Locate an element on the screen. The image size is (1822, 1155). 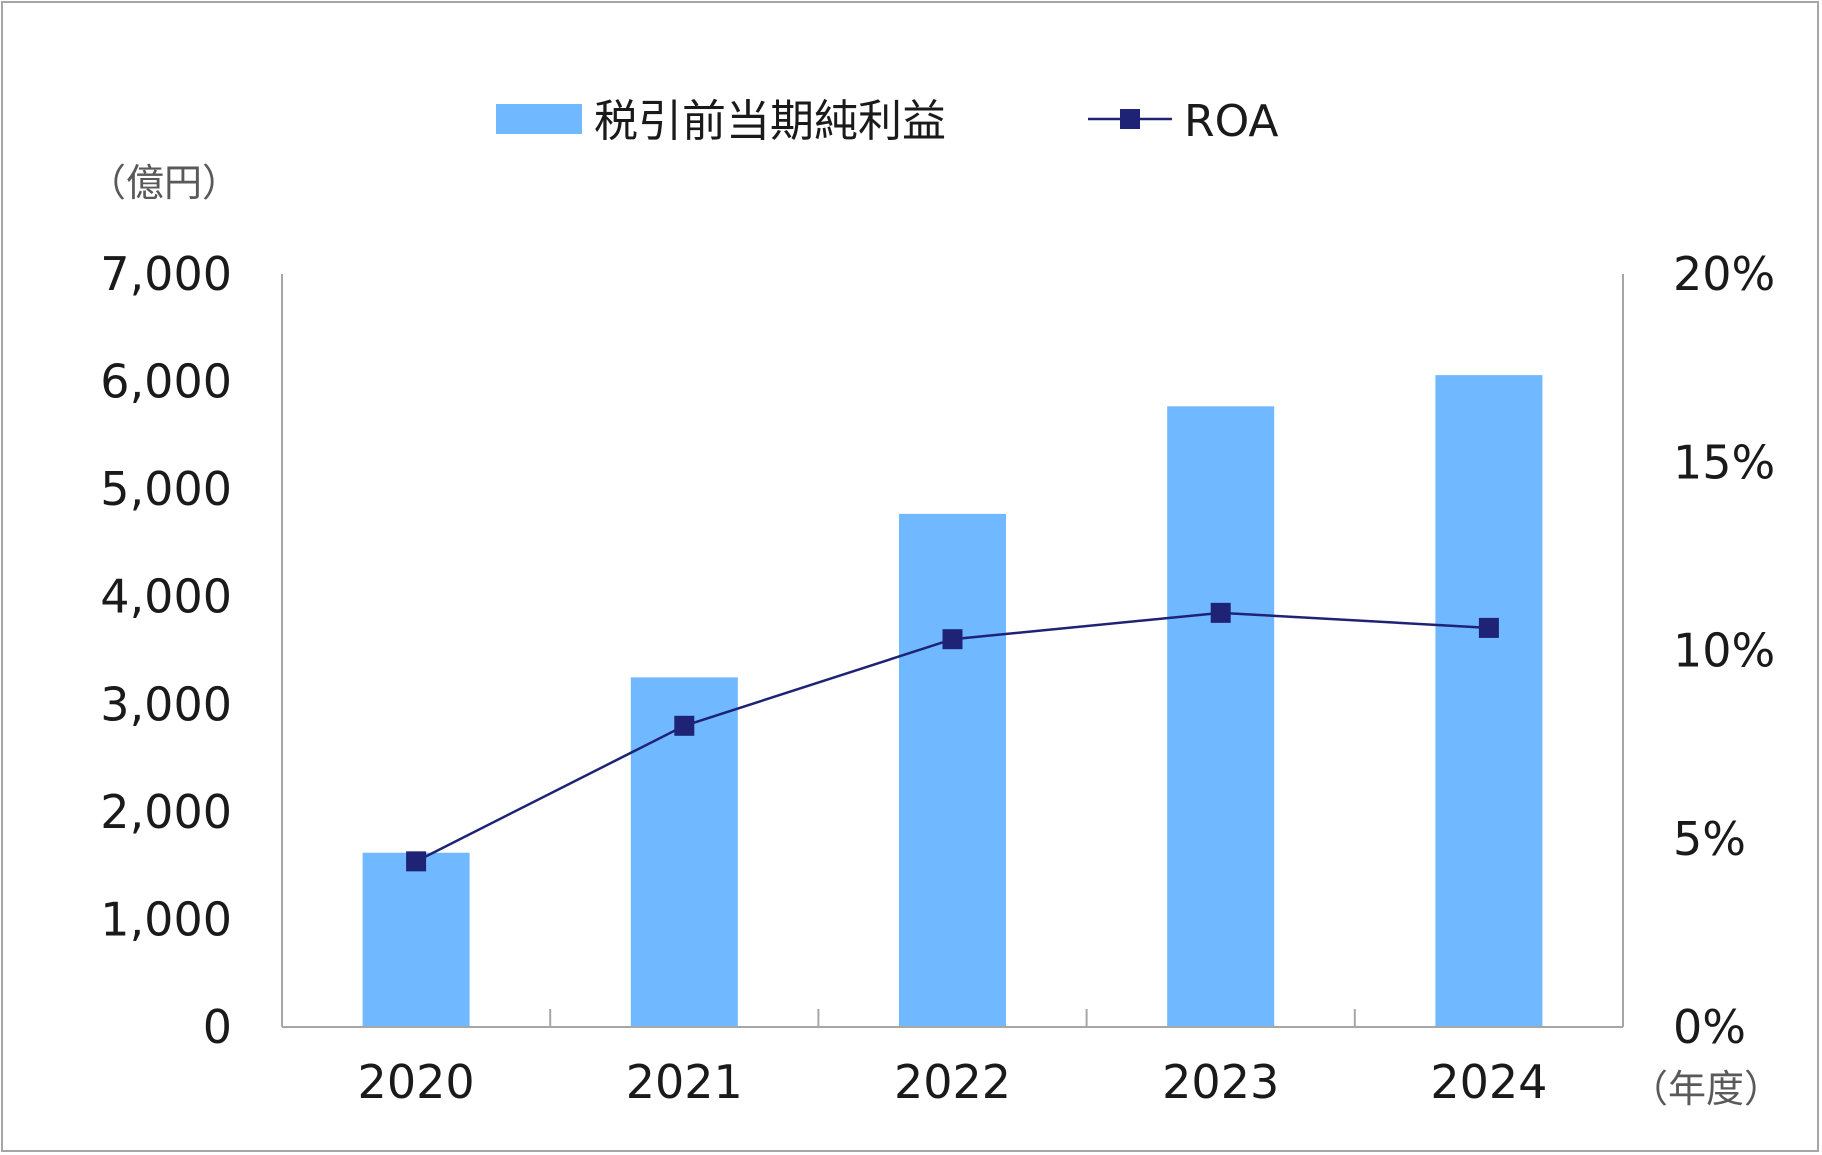
bar-2024 is located at coordinates (1489, 701).